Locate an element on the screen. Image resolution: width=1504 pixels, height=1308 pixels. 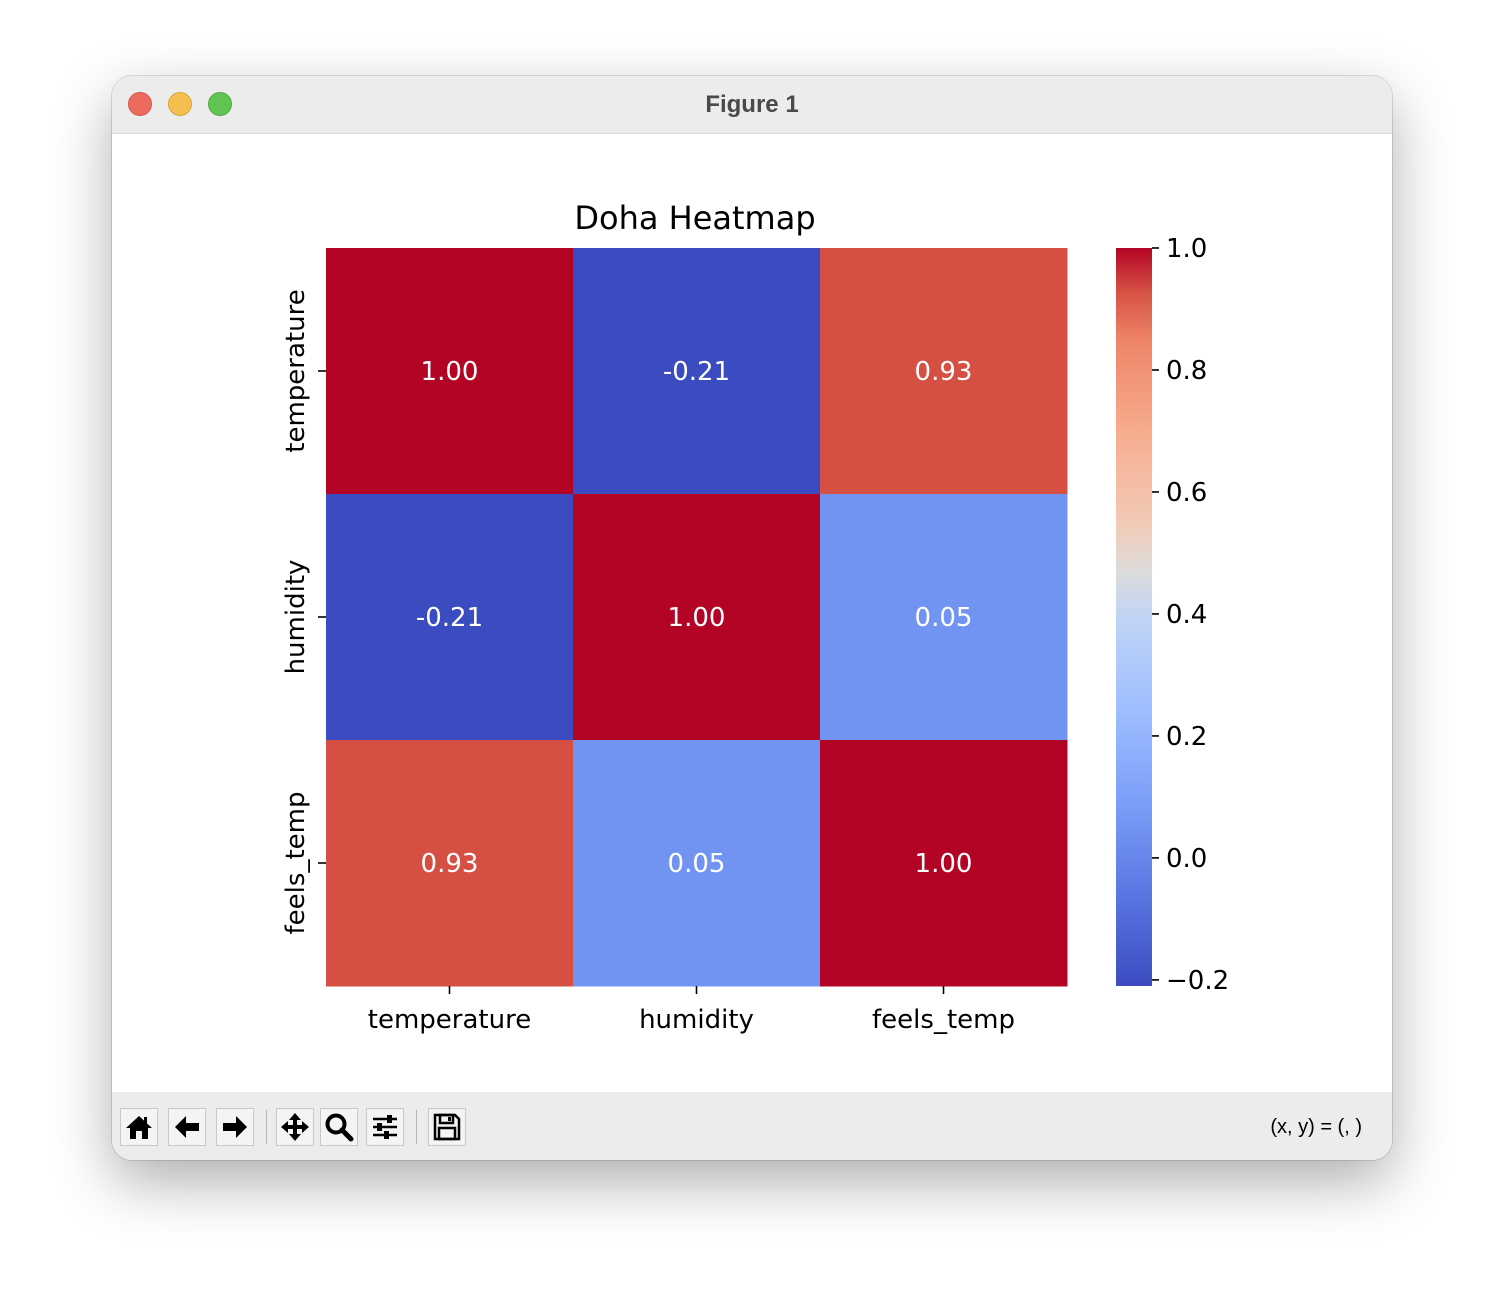
cell-annotation-2-1: 0.05 is located at coordinates (697, 864).